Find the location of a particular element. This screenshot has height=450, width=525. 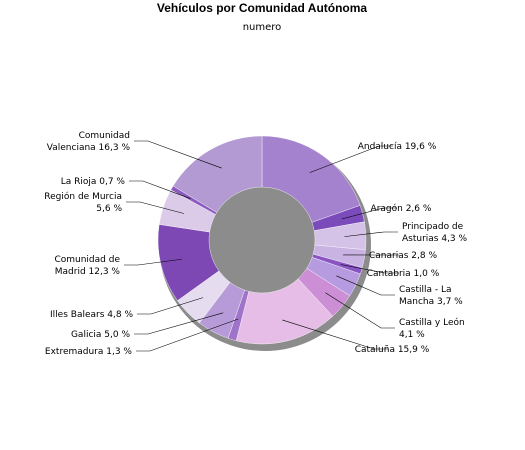

label-line: Andalucía 19,6 % is located at coordinates (397, 147).